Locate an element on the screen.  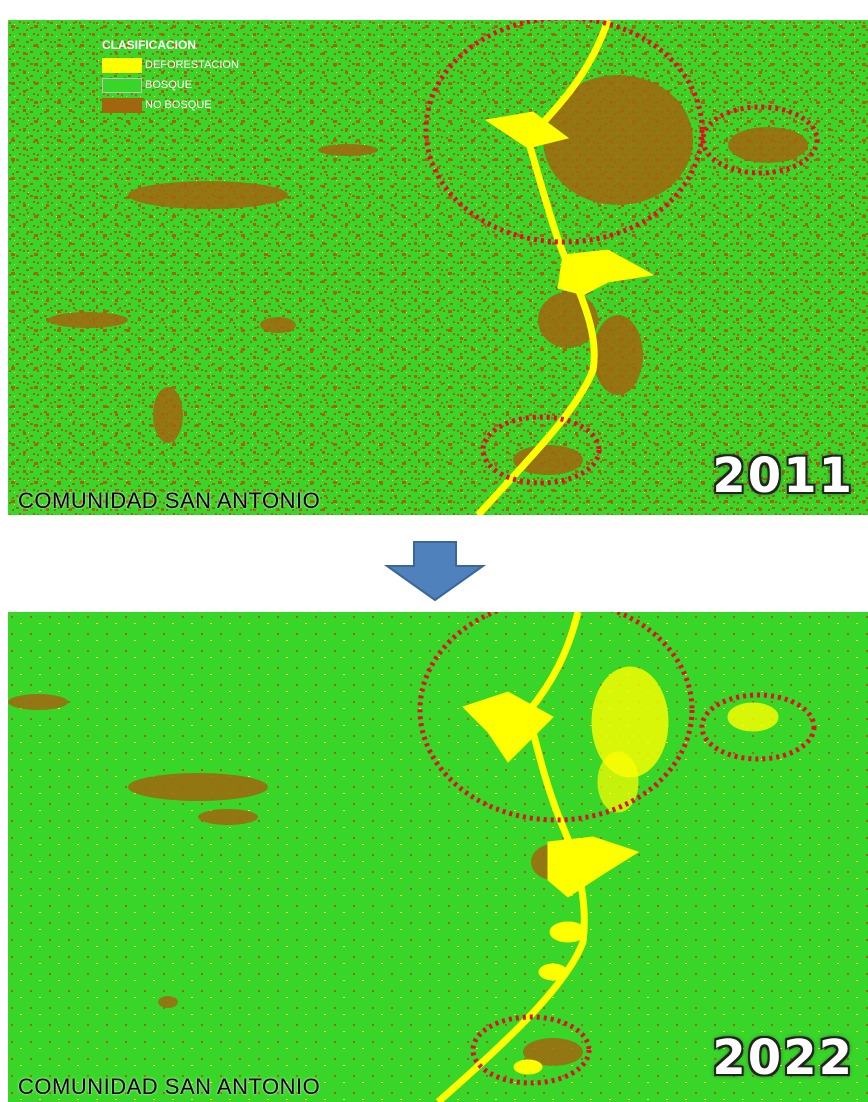
down-arrow-icon is located at coordinates (435, 571).